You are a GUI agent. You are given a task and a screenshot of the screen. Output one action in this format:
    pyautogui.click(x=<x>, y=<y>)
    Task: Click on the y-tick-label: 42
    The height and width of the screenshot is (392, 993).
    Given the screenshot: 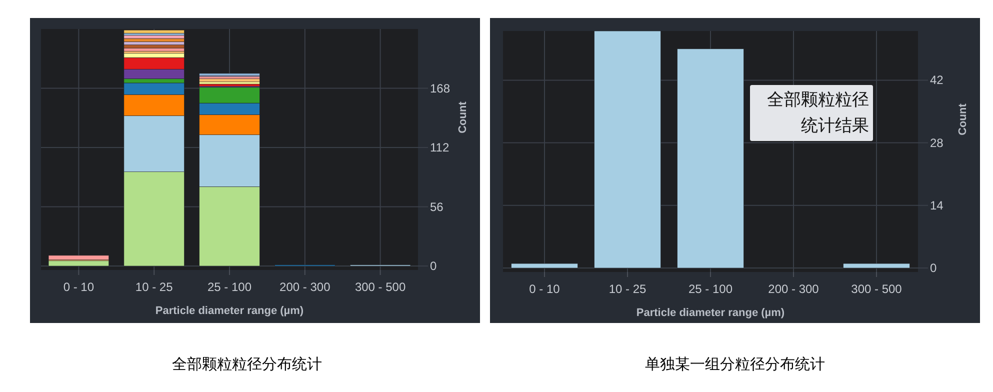 What is the action you would take?
    pyautogui.click(x=937, y=80)
    